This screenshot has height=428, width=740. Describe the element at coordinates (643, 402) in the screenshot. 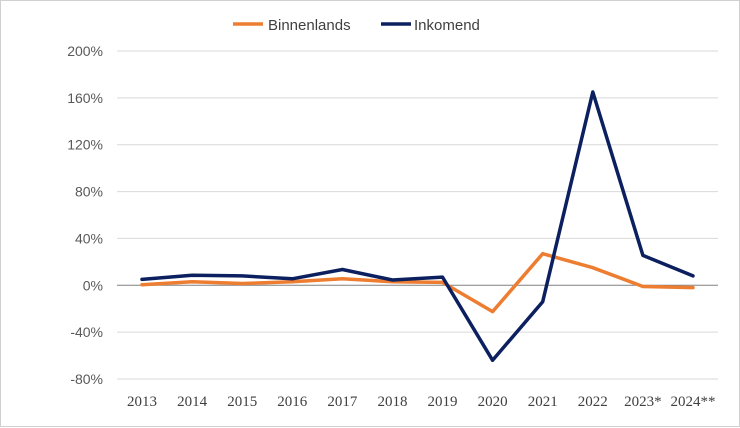

I see `x-tick-label: 2023*` at that location.